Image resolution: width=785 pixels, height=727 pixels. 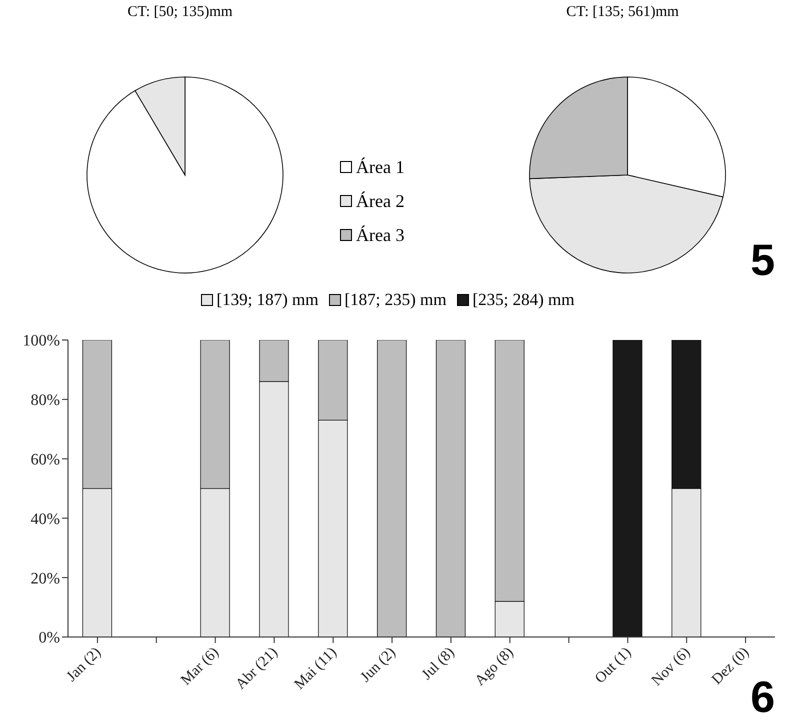 What do you see at coordinates (730, 666) in the screenshot?
I see `x-tick-label: Dez (0)` at bounding box center [730, 666].